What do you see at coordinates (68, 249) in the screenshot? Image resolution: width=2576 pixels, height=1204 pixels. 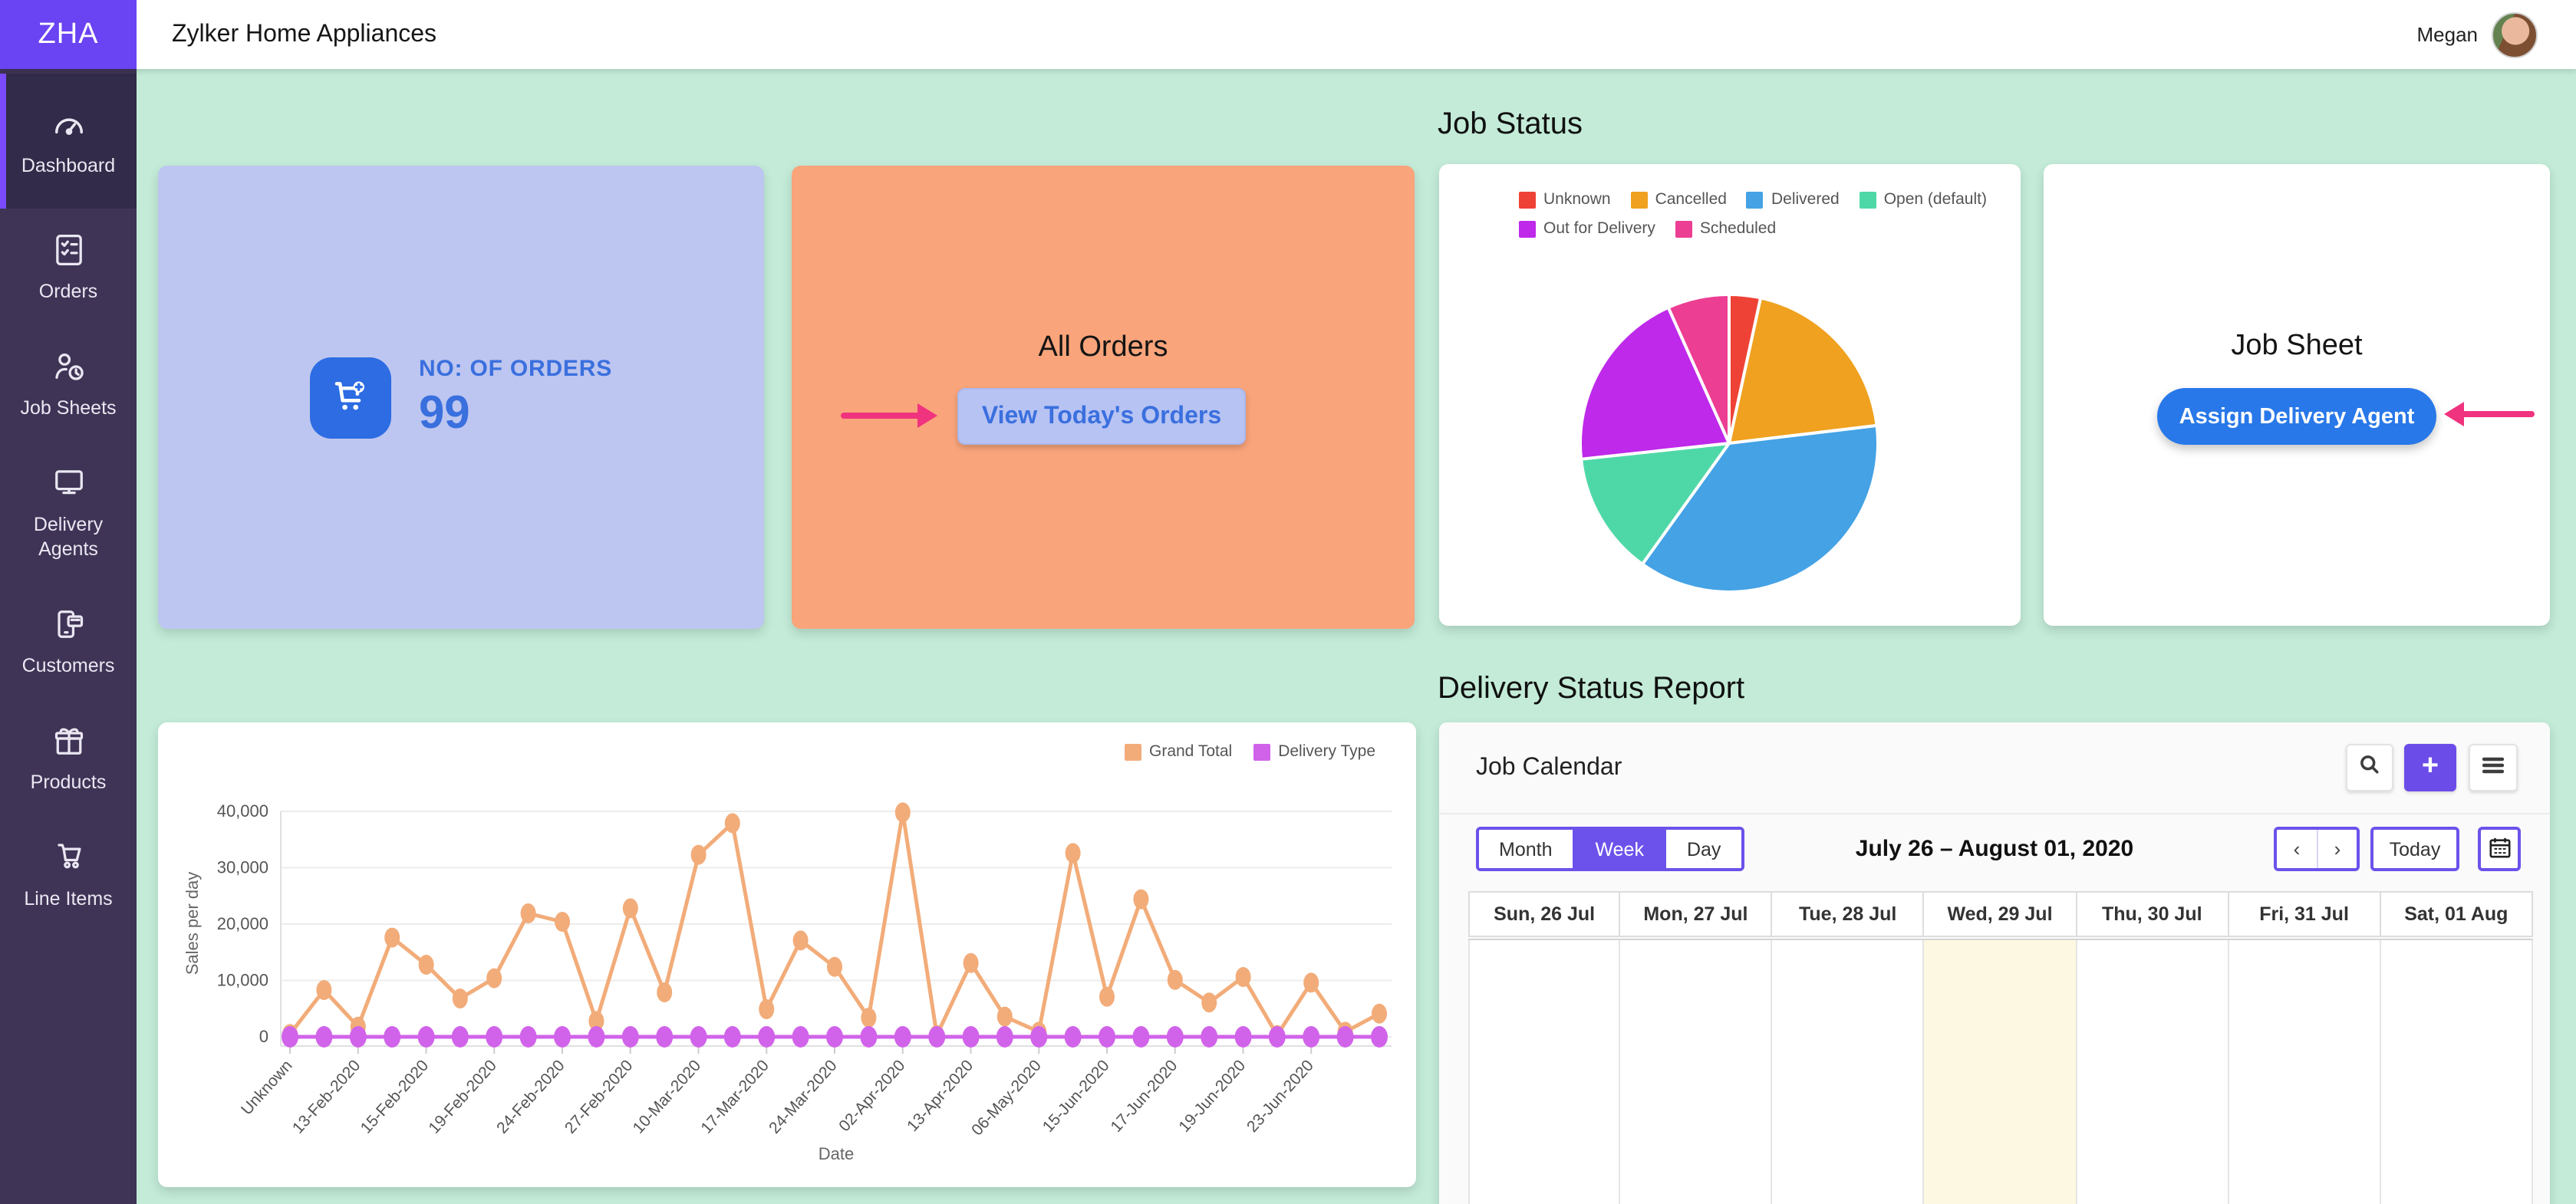 I see `orders-icon` at bounding box center [68, 249].